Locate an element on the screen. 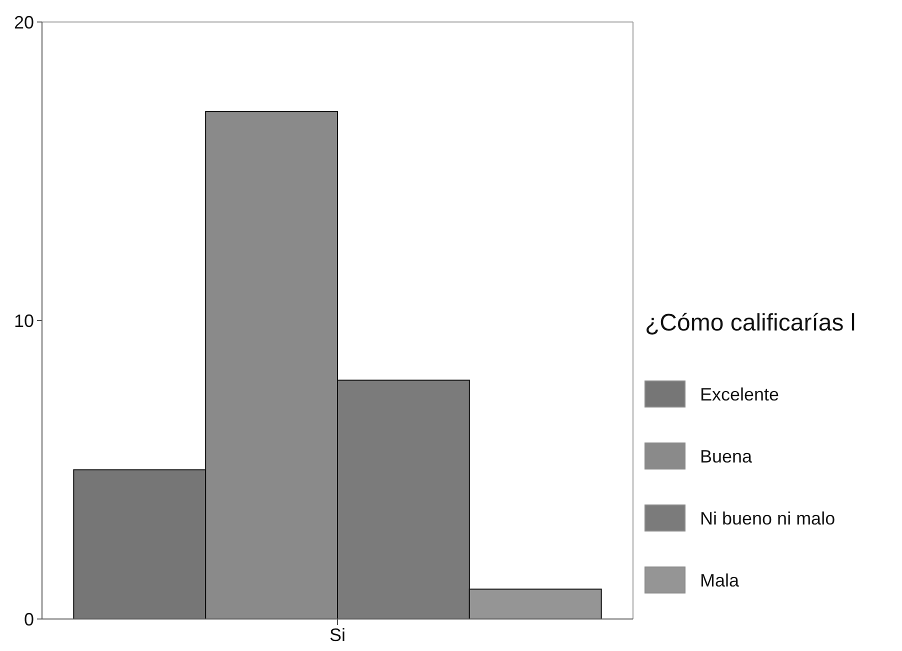 The width and height of the screenshot is (902, 651). y-tick-label: 0 is located at coordinates (29, 619).